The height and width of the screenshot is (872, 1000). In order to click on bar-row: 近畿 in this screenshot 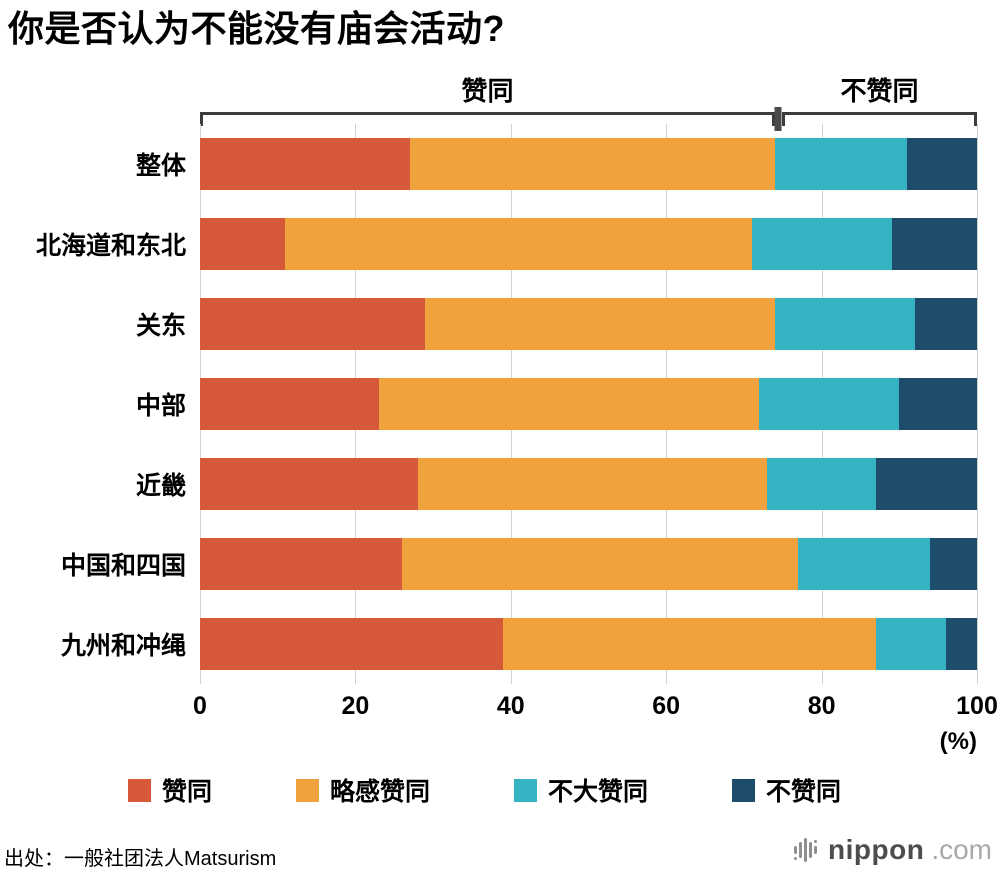, I will do `click(488, 484)`.